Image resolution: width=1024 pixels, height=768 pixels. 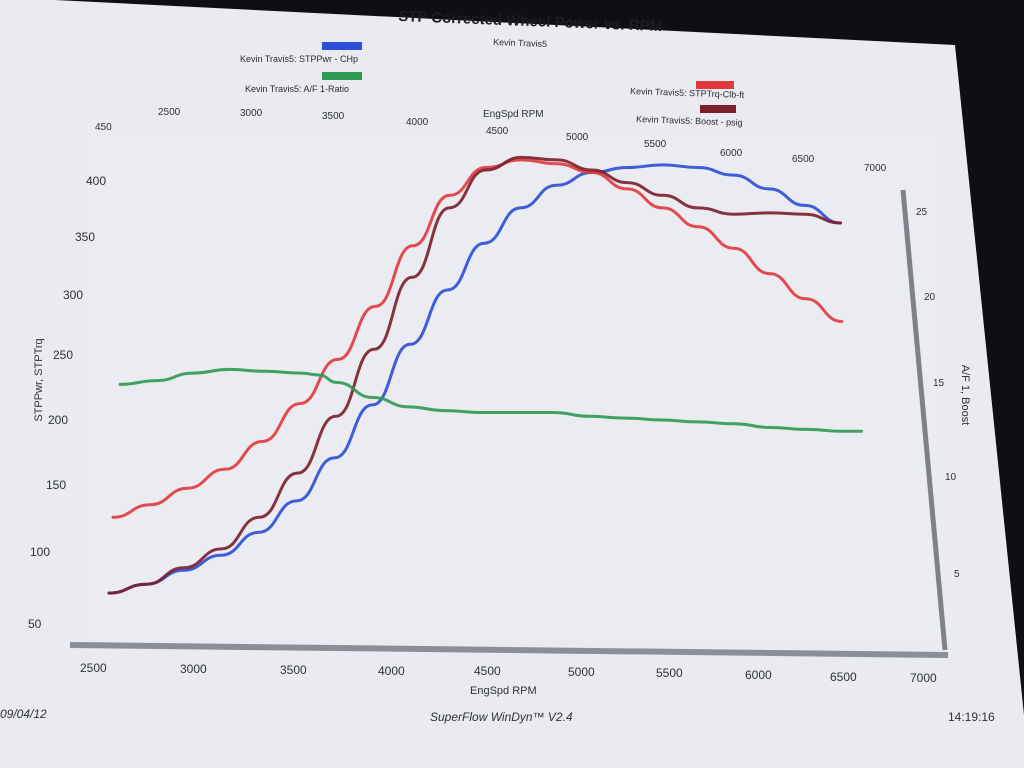 What do you see at coordinates (93, 668) in the screenshot?
I see `x-tick: 2500` at bounding box center [93, 668].